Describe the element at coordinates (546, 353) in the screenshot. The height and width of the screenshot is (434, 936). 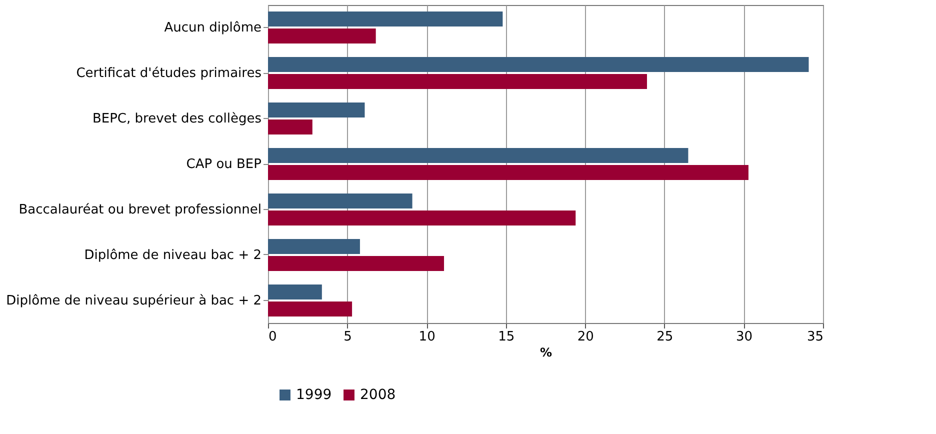
I see `x-axis-title: %` at that location.